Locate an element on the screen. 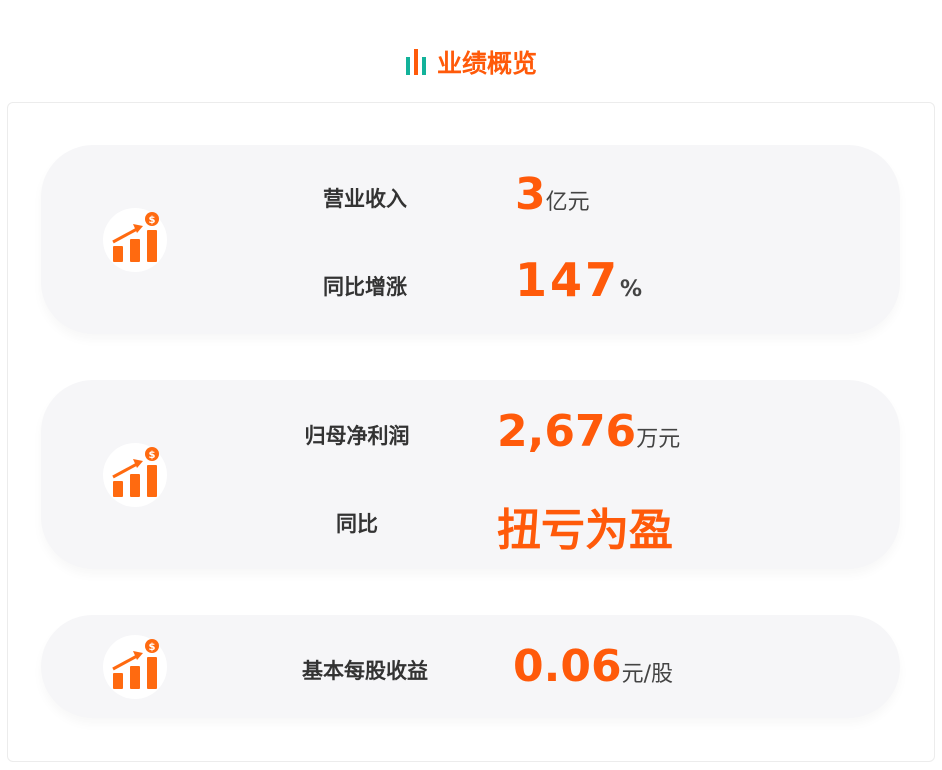 This screenshot has height=770, width=942. section-header: 业绩概览 is located at coordinates (471, 62).